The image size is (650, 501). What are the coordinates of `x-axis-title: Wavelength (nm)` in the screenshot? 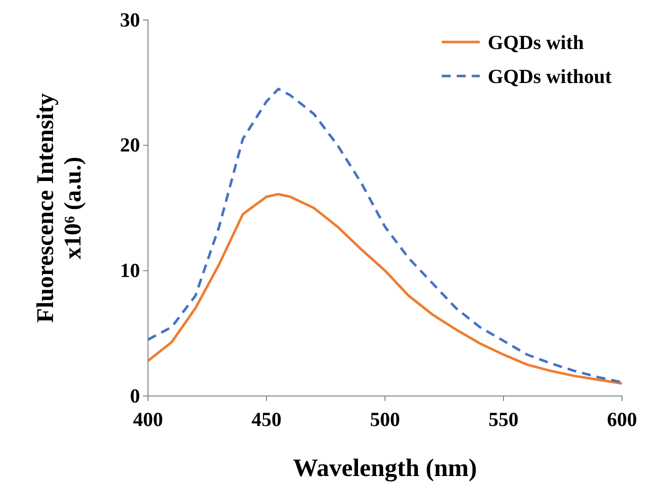 It's located at (385, 468).